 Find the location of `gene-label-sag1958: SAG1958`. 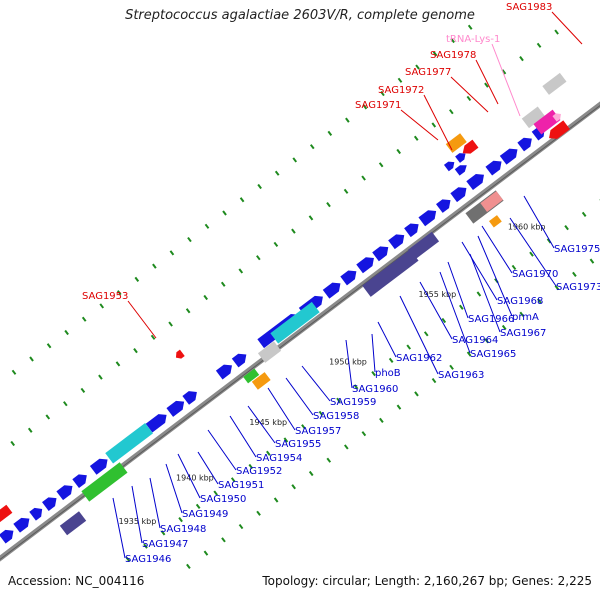

gene-label-sag1958: SAG1958 is located at coordinates (336, 416).